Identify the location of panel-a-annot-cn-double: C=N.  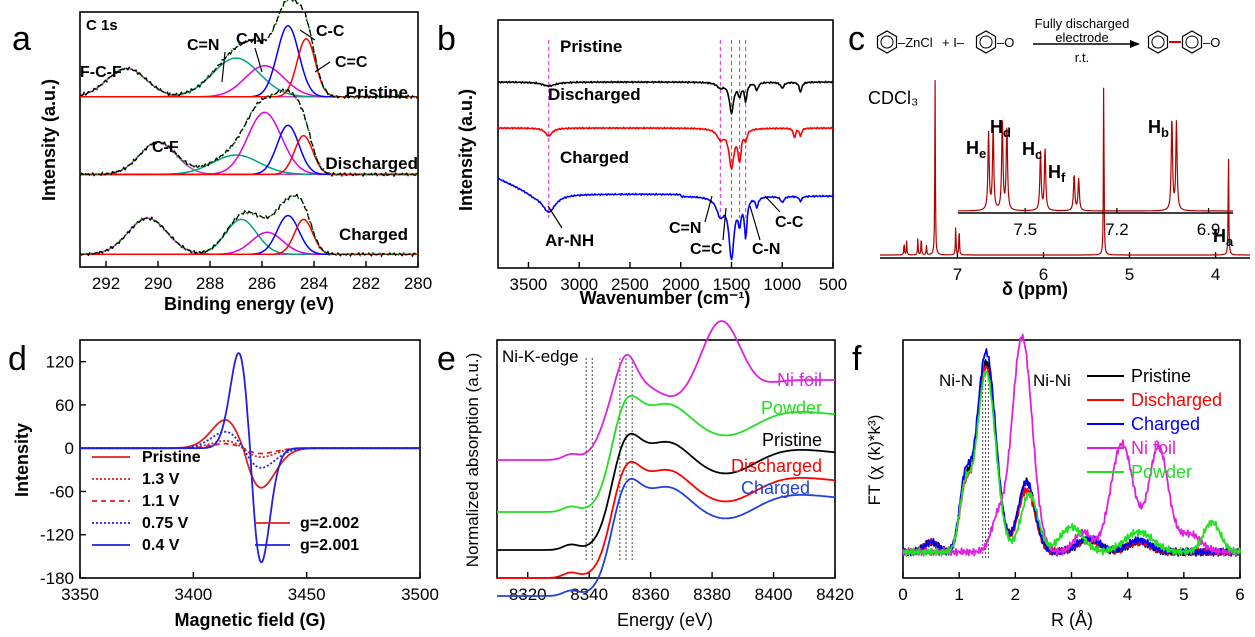
(203, 45).